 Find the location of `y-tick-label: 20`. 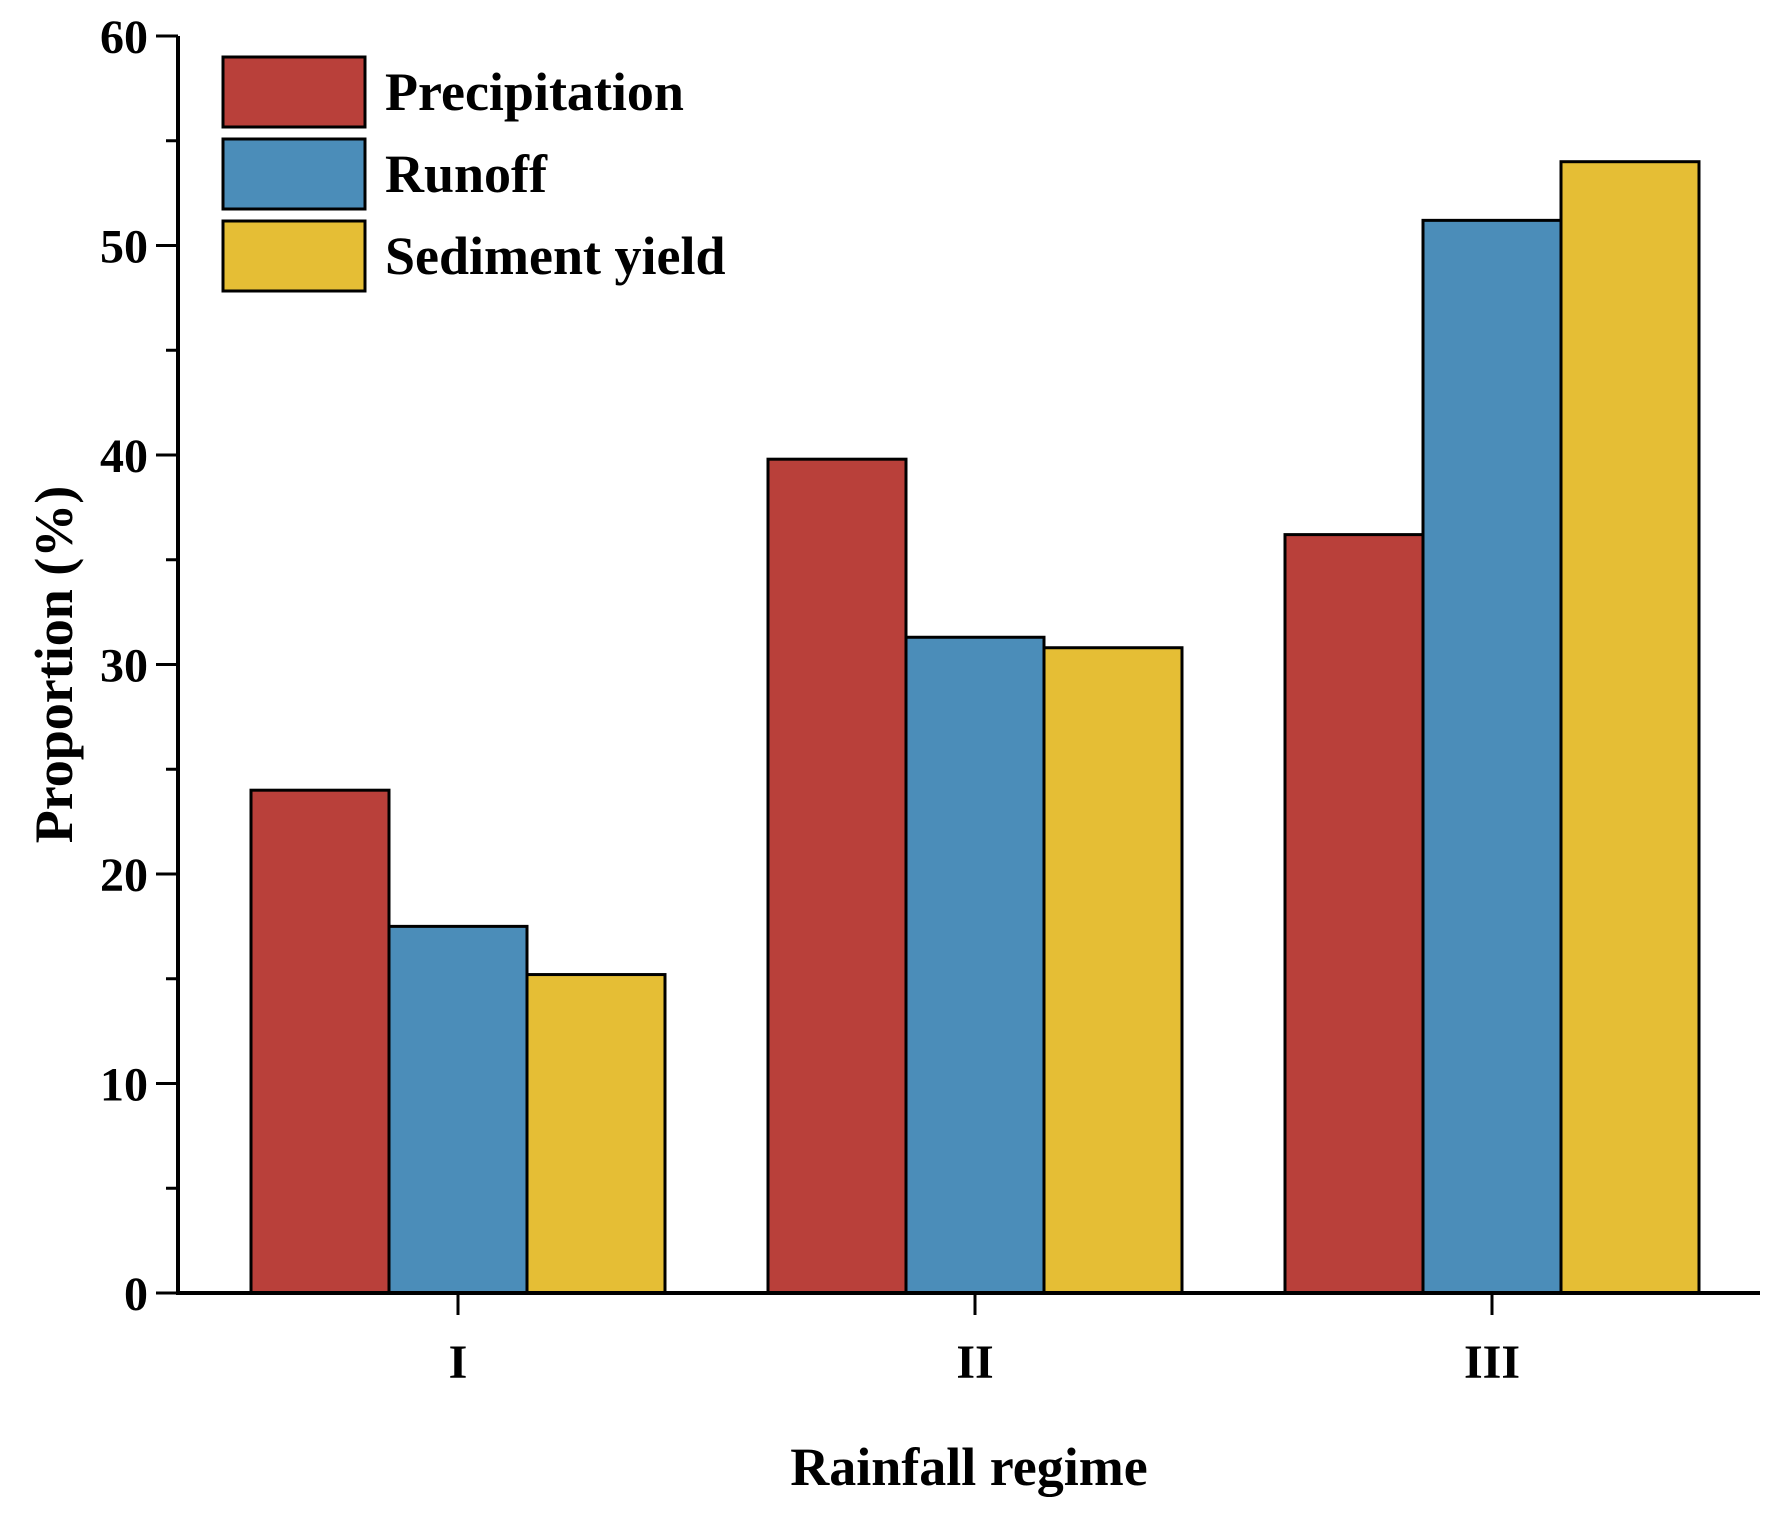

y-tick-label: 20 is located at coordinates (124, 875).